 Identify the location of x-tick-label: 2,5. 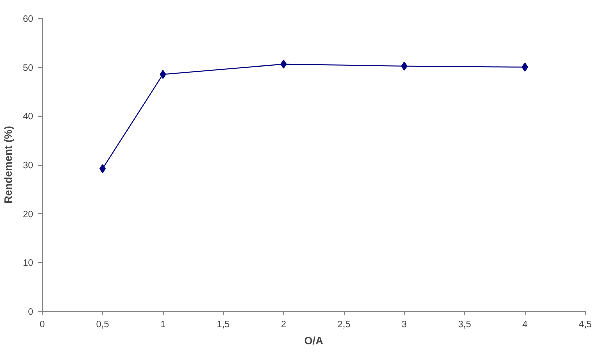
(344, 325).